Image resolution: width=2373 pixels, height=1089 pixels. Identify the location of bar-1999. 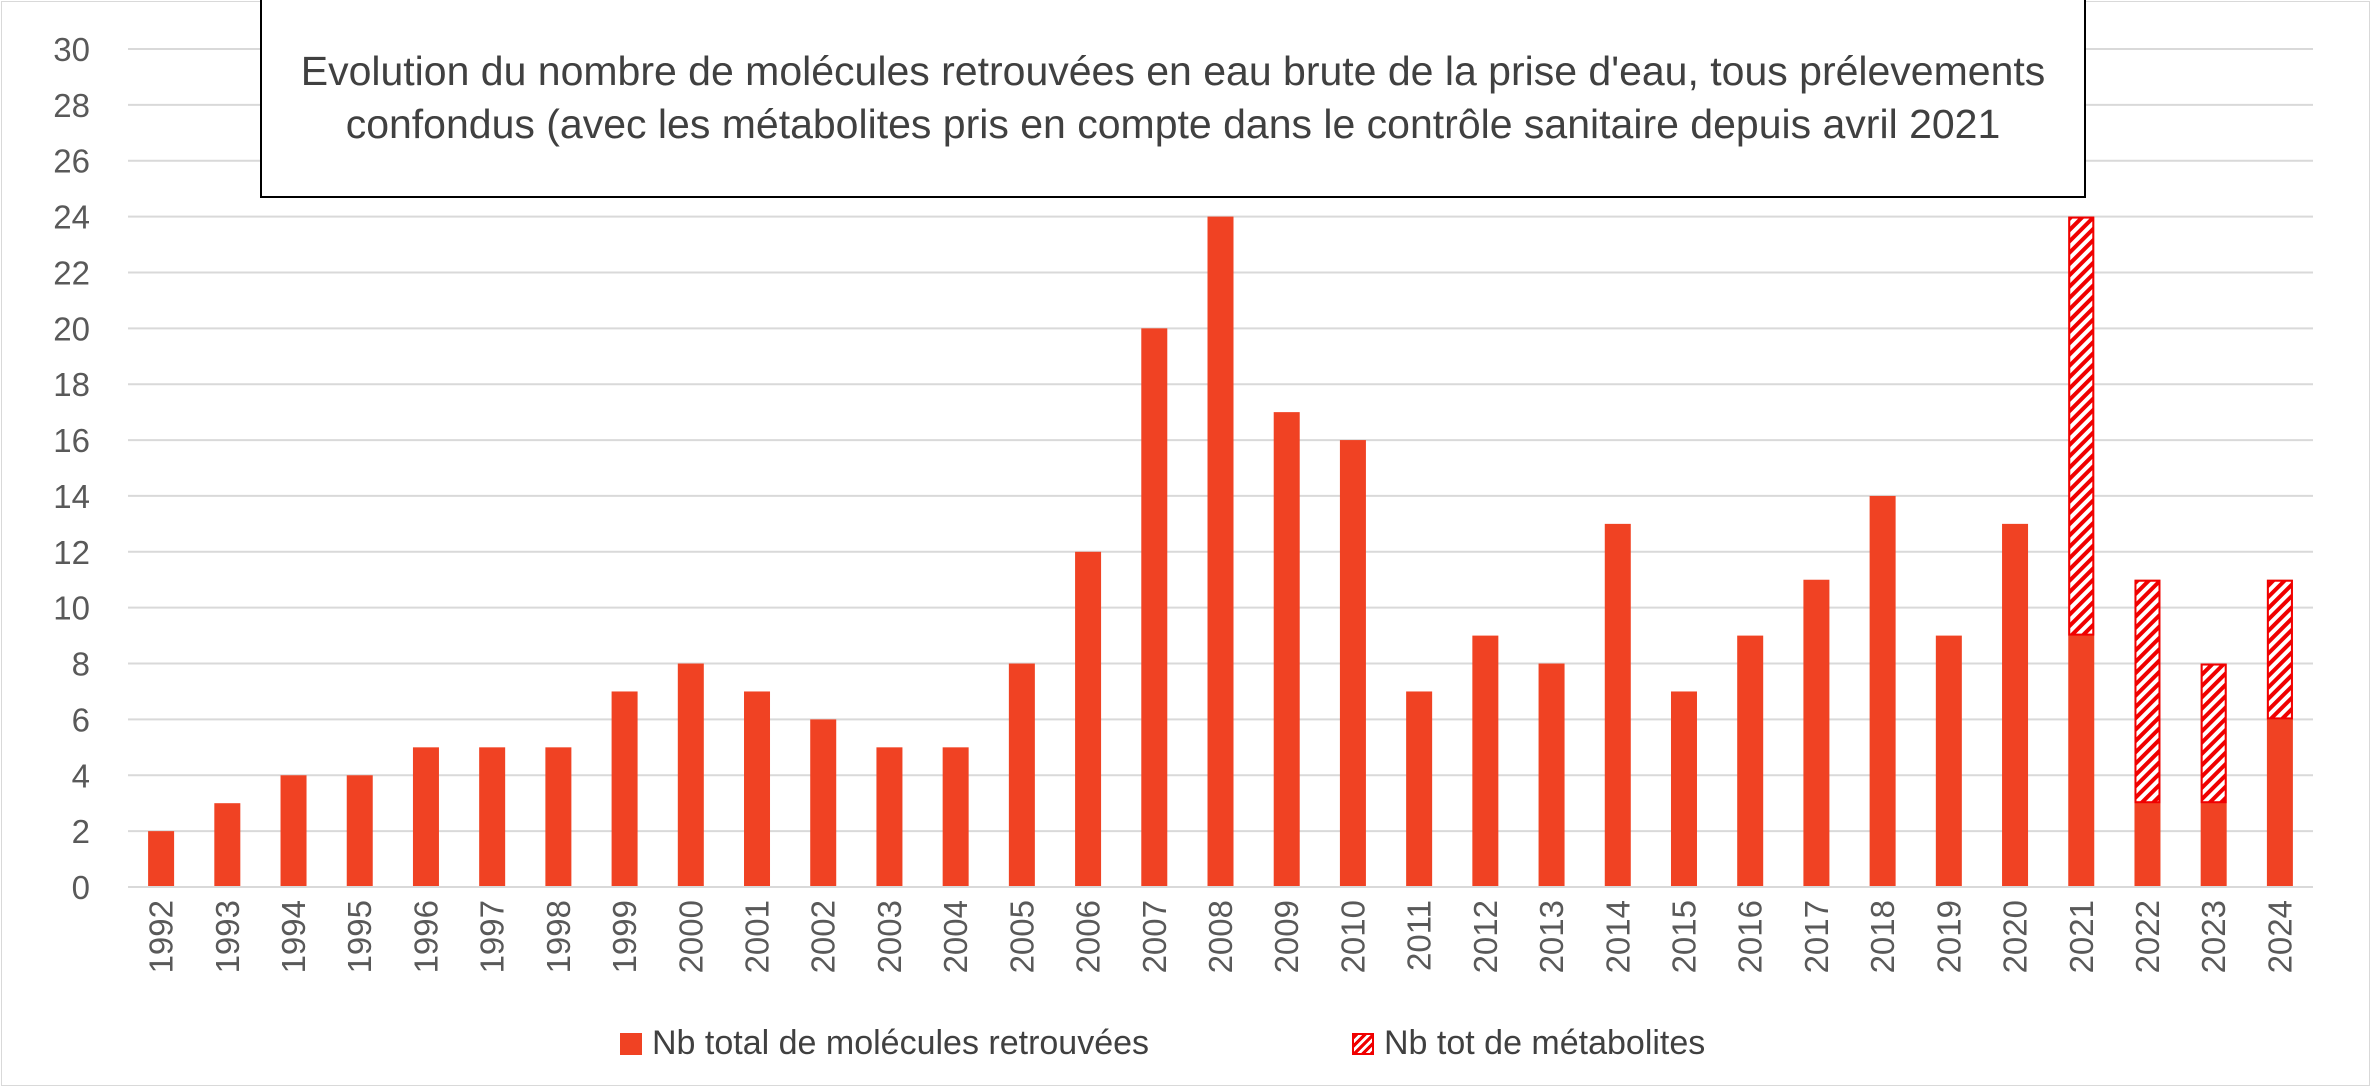
(624, 789).